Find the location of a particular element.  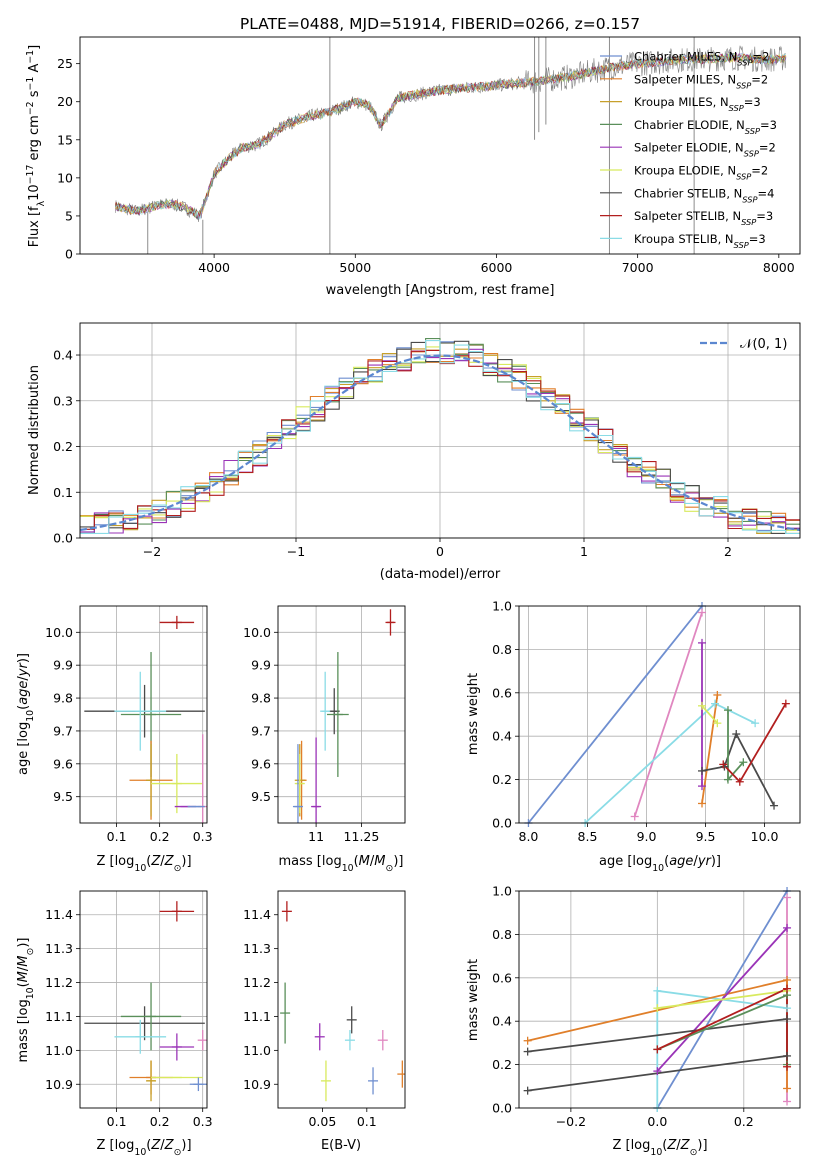

axes-age_vs_mass: 11 11.25 9.5 9.6 9.7 9.8 9.9 10.0 is located at coordinates (324, 724).